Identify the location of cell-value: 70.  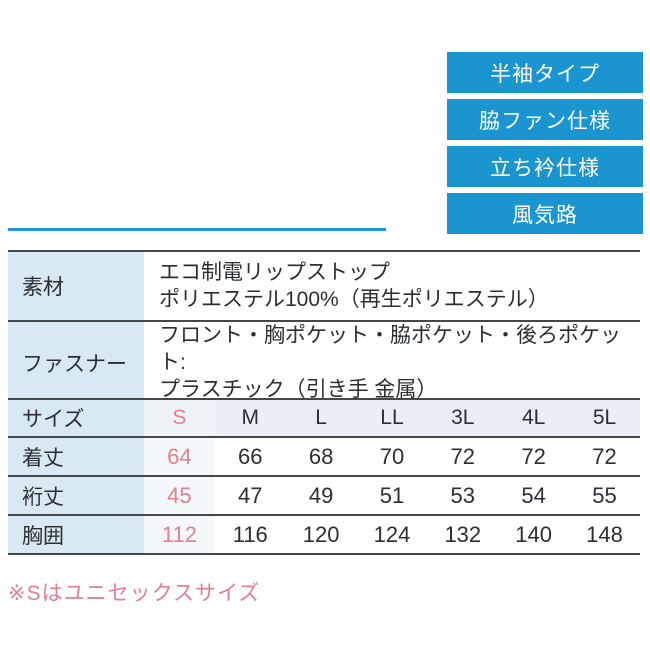
(392, 456).